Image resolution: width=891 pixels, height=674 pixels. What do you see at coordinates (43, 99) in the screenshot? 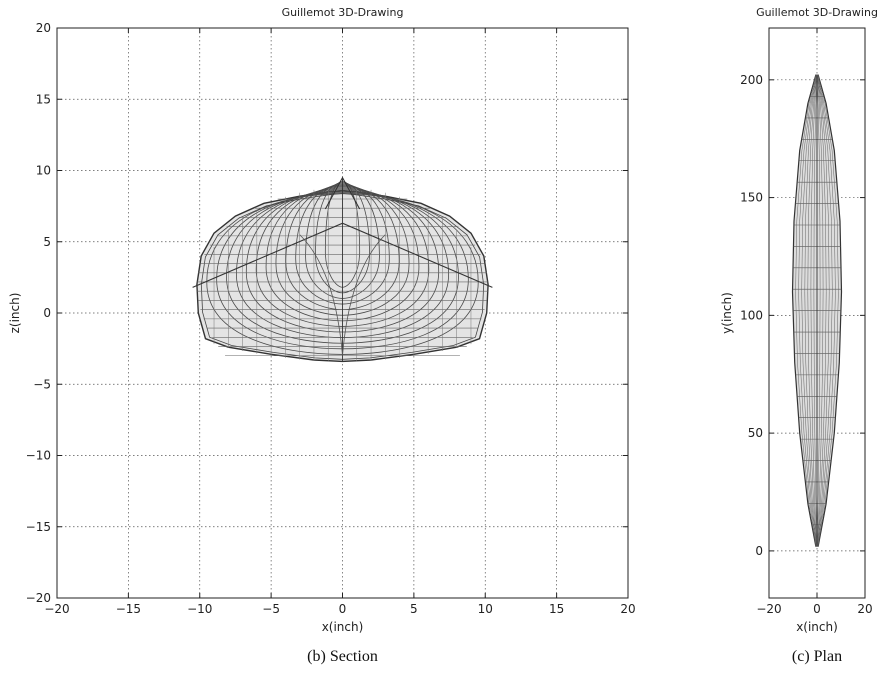
I see `y-tick-label: 15` at bounding box center [43, 99].